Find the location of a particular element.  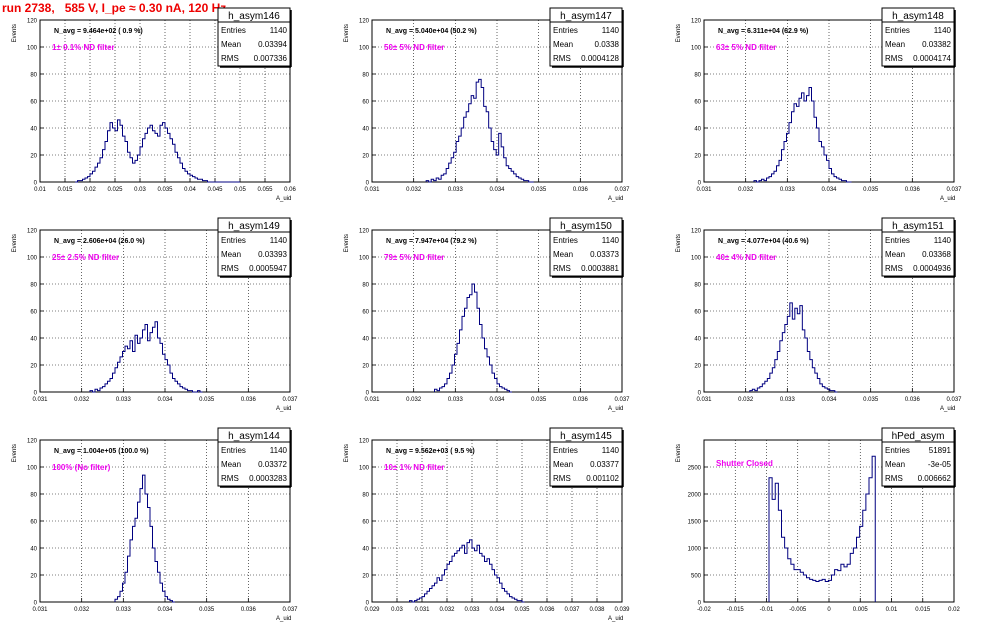

stats-value-rms: 0.0004936 is located at coordinates (932, 268).